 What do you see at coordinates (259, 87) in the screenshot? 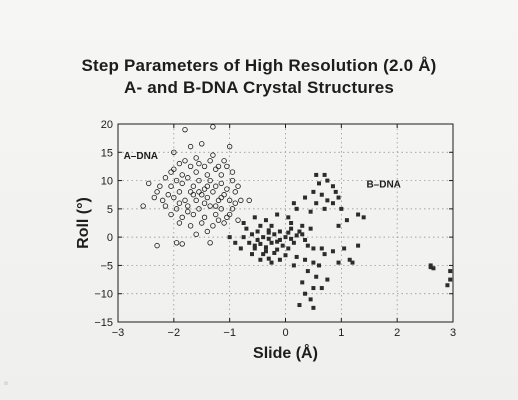
I see `chart-subtitle: A- and B-DNA Crystal Structures` at bounding box center [259, 87].